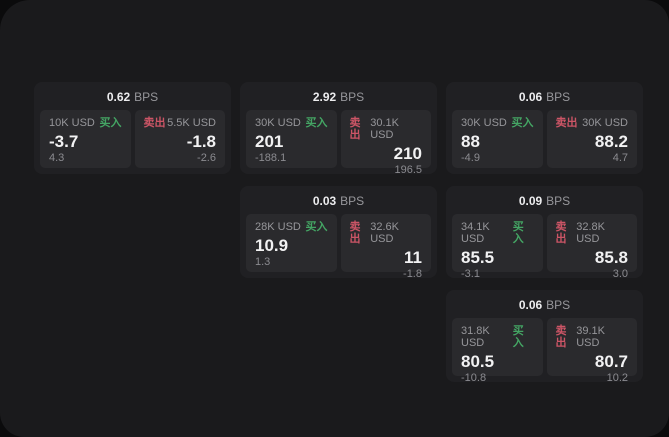  What do you see at coordinates (497, 246) in the screenshot?
I see `buy-panel: 34.1K USD 买入 85.5 -3.1` at bounding box center [497, 246].